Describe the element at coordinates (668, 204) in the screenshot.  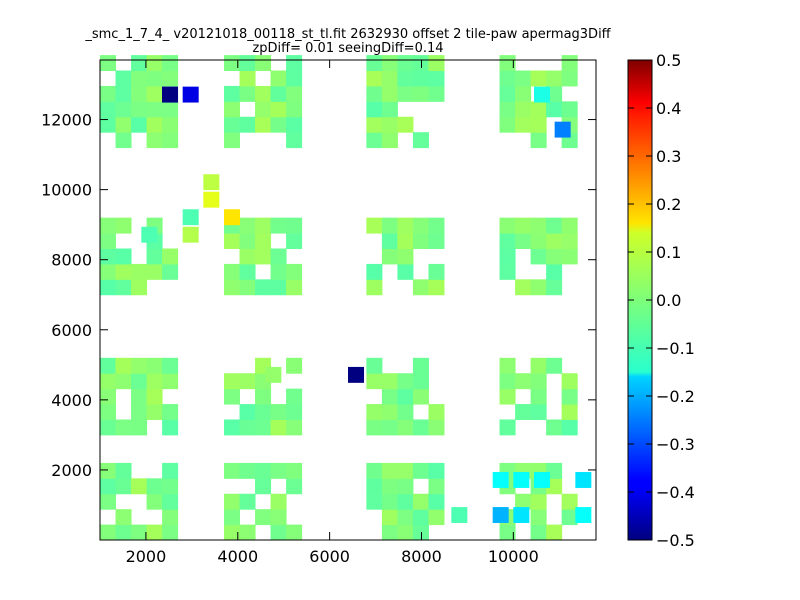
I see `colorbar-tick-label: 0.2` at that location.